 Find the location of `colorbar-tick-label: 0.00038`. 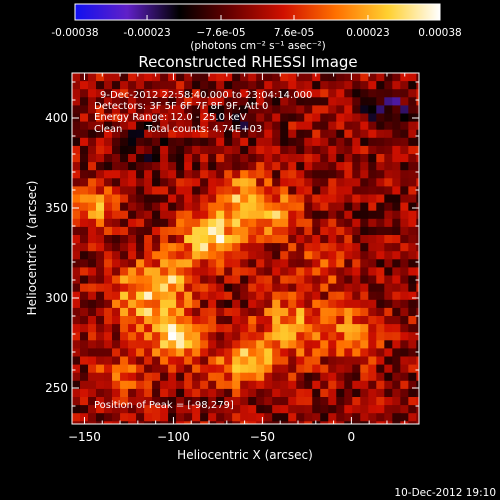

colorbar-tick-label: 0.00038 is located at coordinates (439, 33).